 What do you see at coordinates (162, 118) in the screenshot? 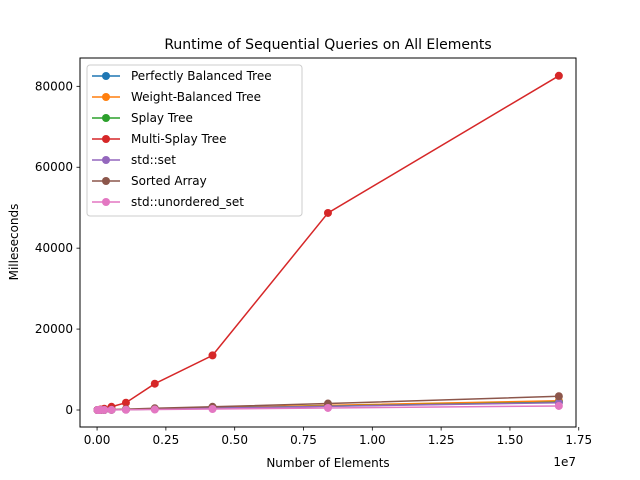
I see `legend-label: Splay Tree` at bounding box center [162, 118].